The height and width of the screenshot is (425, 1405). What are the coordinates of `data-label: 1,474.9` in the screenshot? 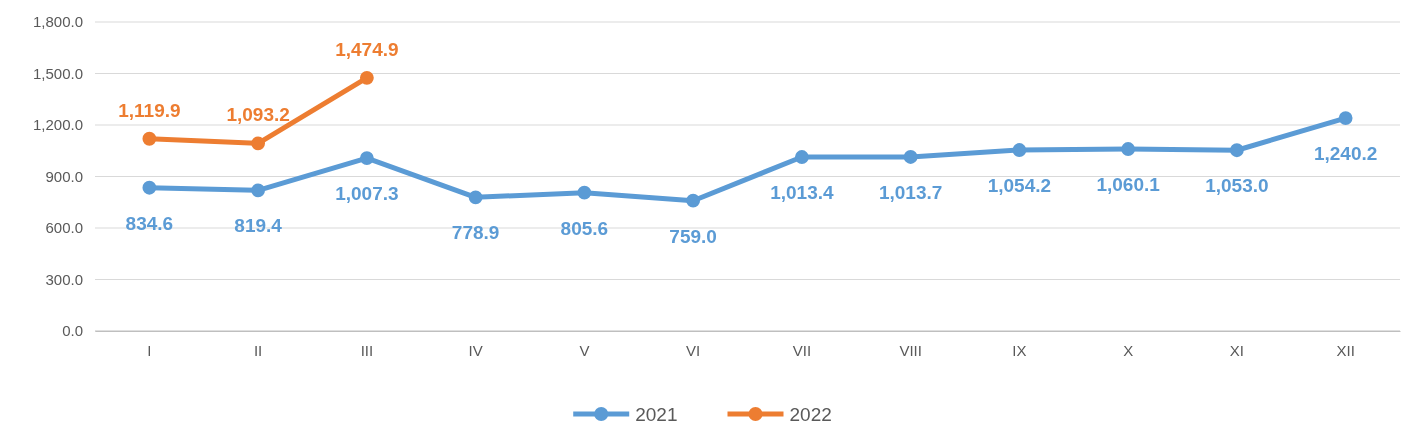 It's located at (367, 49).